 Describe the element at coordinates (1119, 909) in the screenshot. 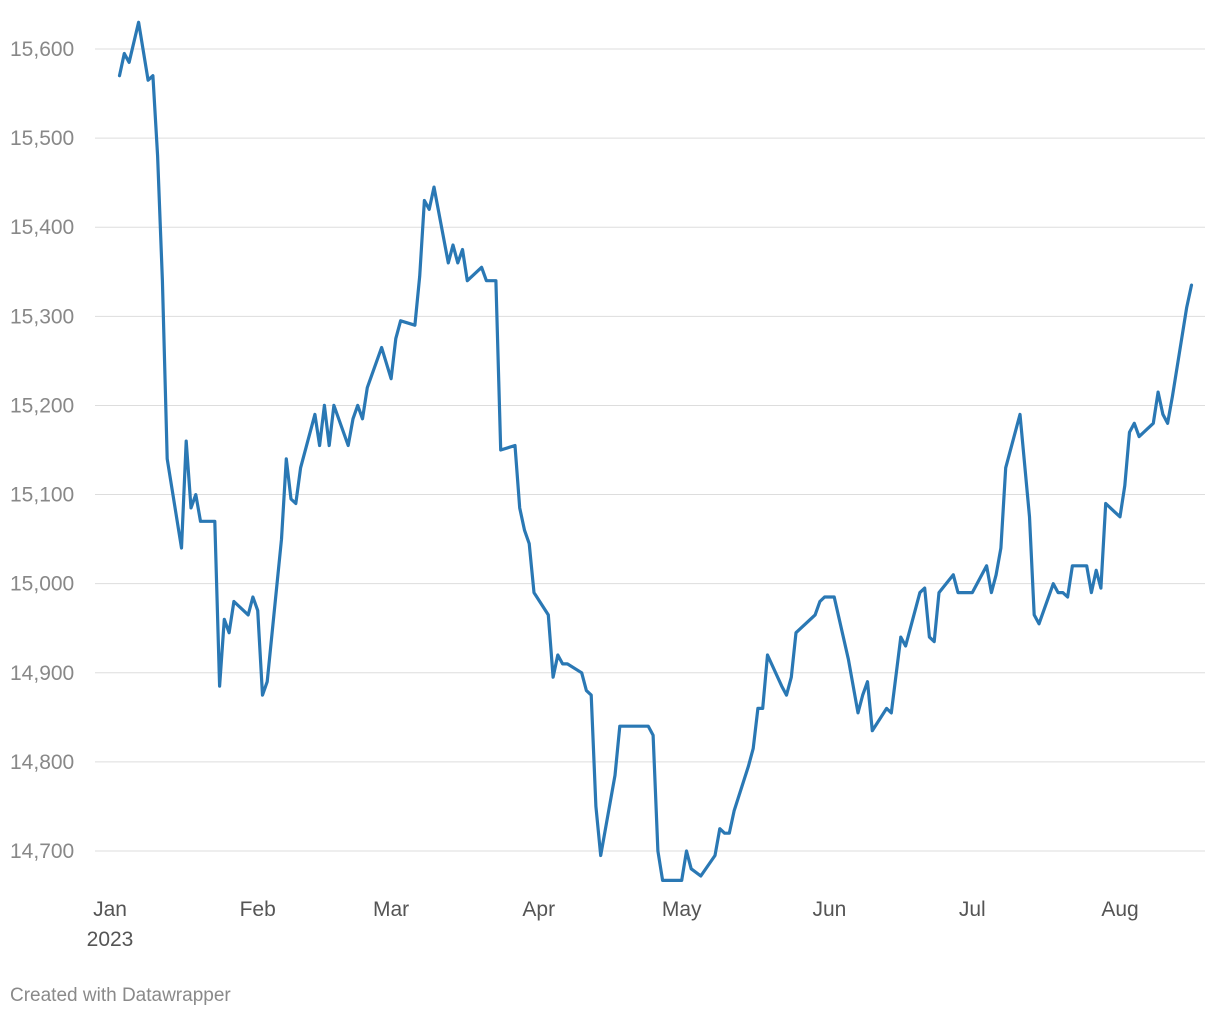

I see `x-tick-label: Aug` at that location.